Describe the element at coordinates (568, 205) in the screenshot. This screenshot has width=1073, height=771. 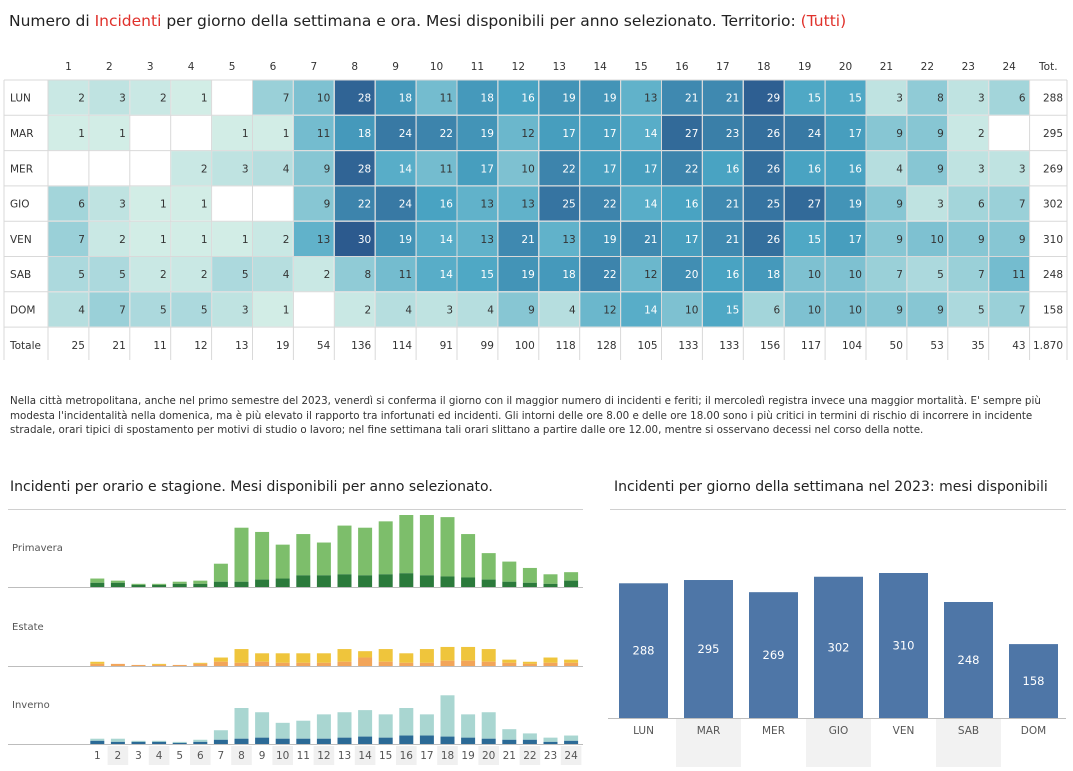
I see `heatmap-cell-value: 25` at that location.